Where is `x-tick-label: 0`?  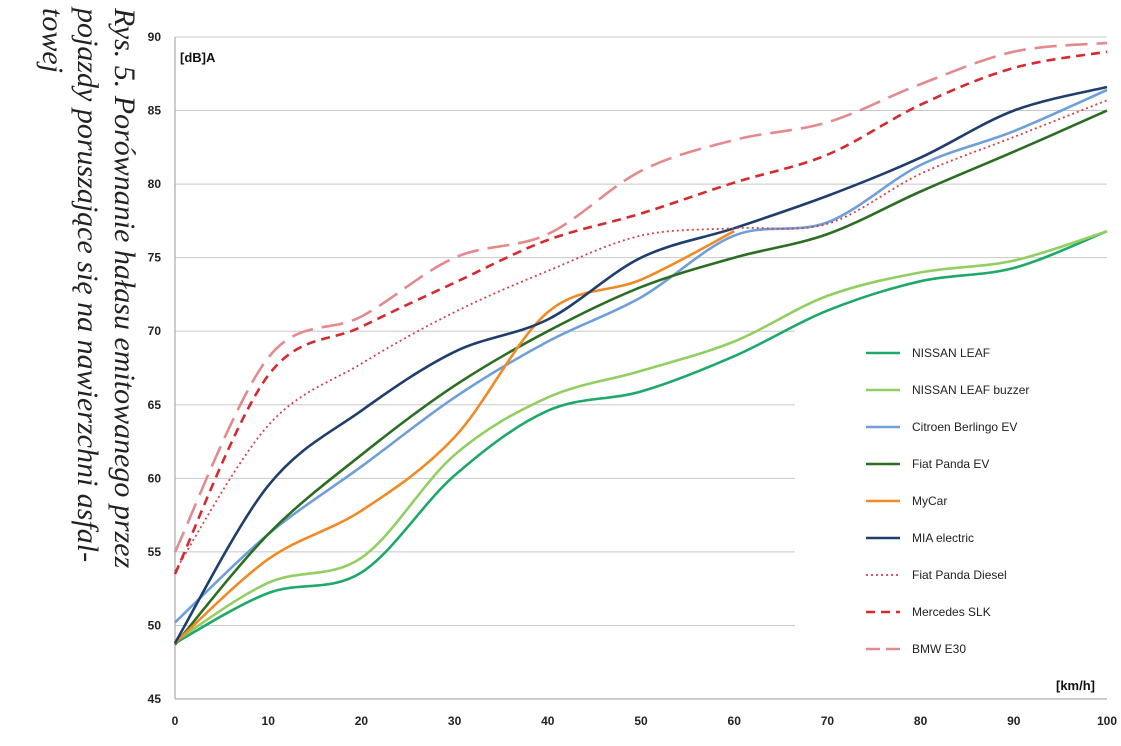 x-tick-label: 0 is located at coordinates (175, 721).